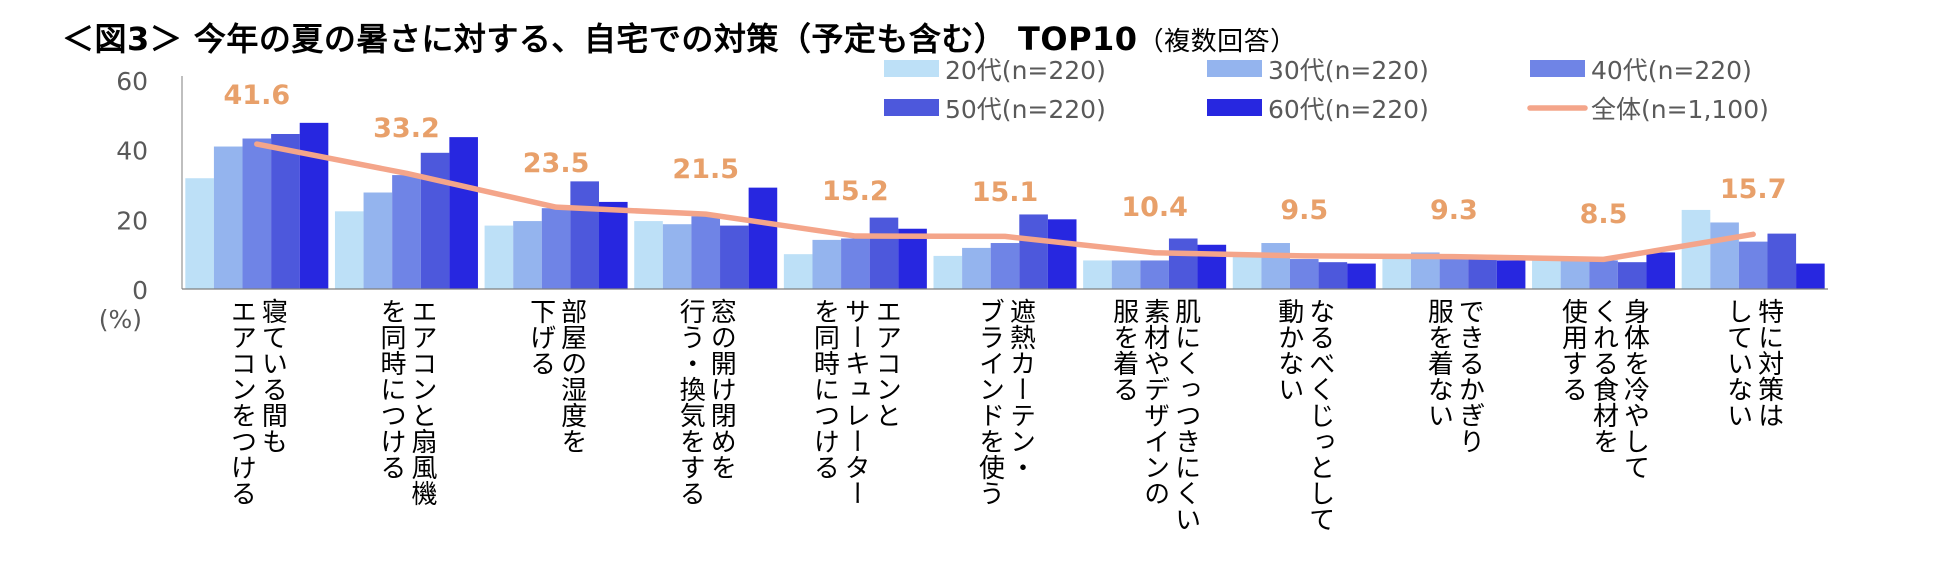  I want to click on legend-label: 30代(n=220), so click(1348, 70).